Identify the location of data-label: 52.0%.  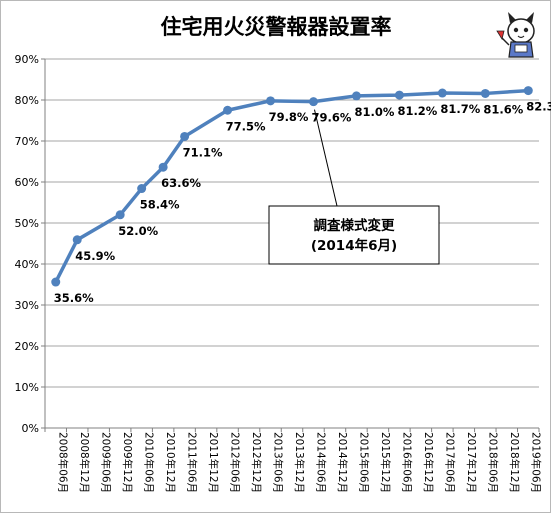
(138, 231).